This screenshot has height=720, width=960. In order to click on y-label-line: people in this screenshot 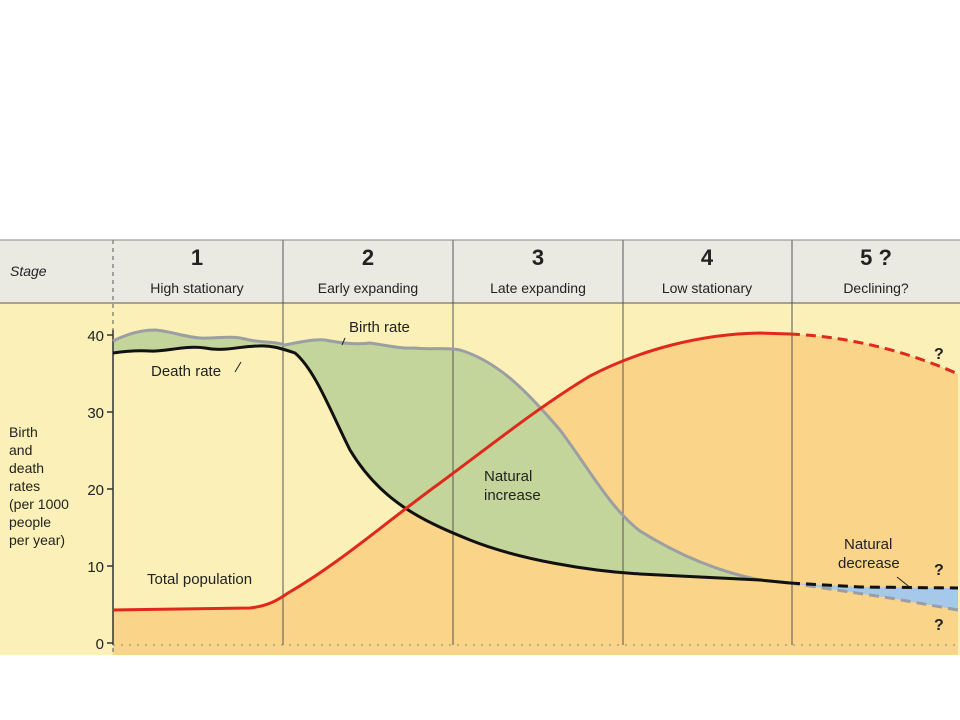, I will do `click(30, 522)`.